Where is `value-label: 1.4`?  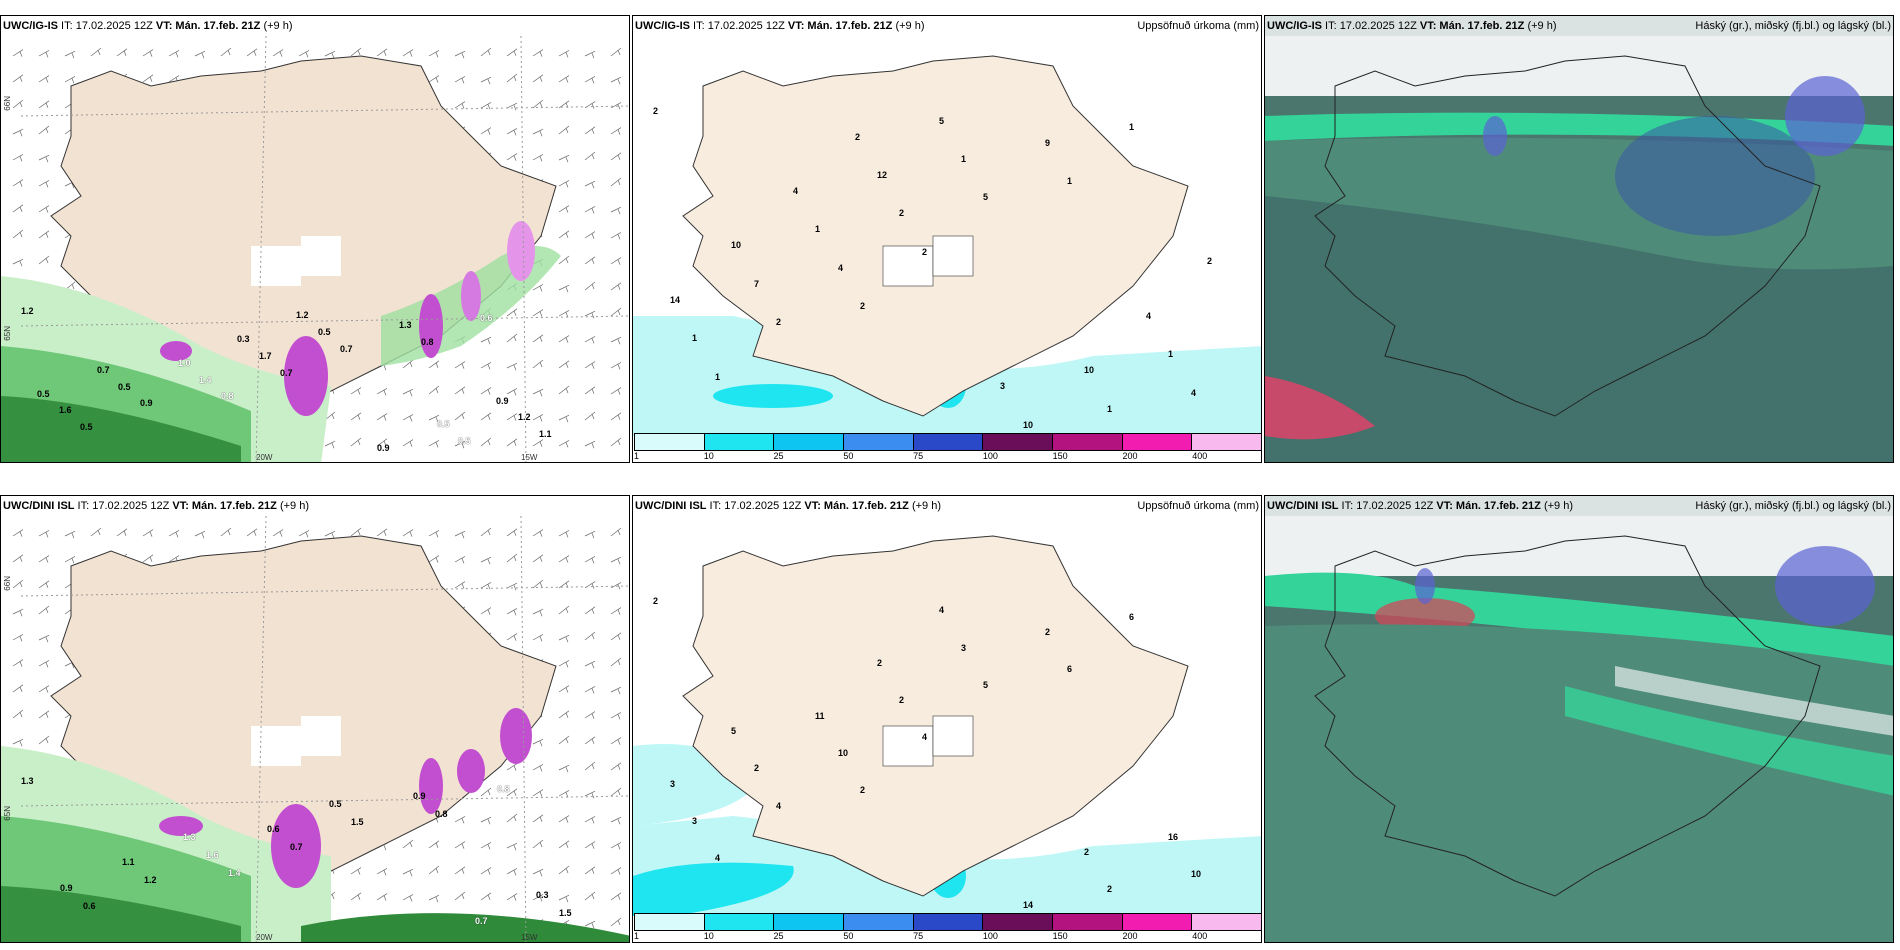
value-label: 1.4 is located at coordinates (205, 380).